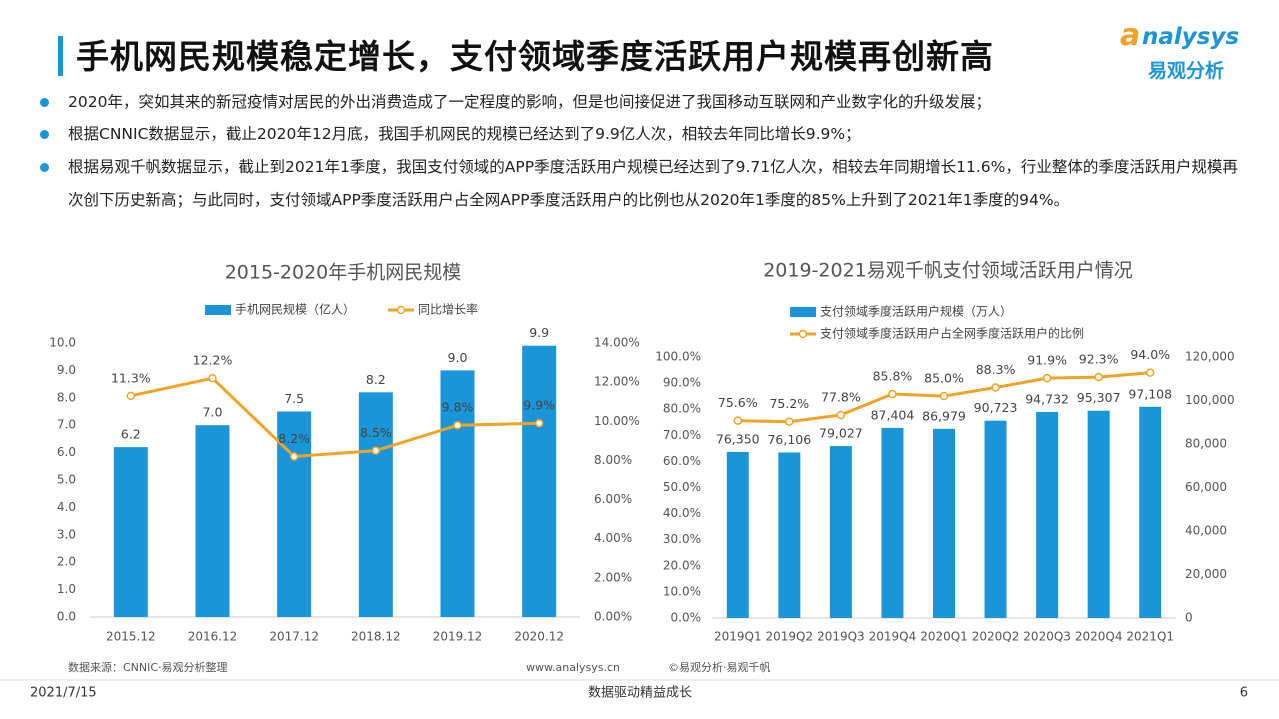 The height and width of the screenshot is (719, 1279). I want to click on bar-value-label: 79,027, so click(841, 433).